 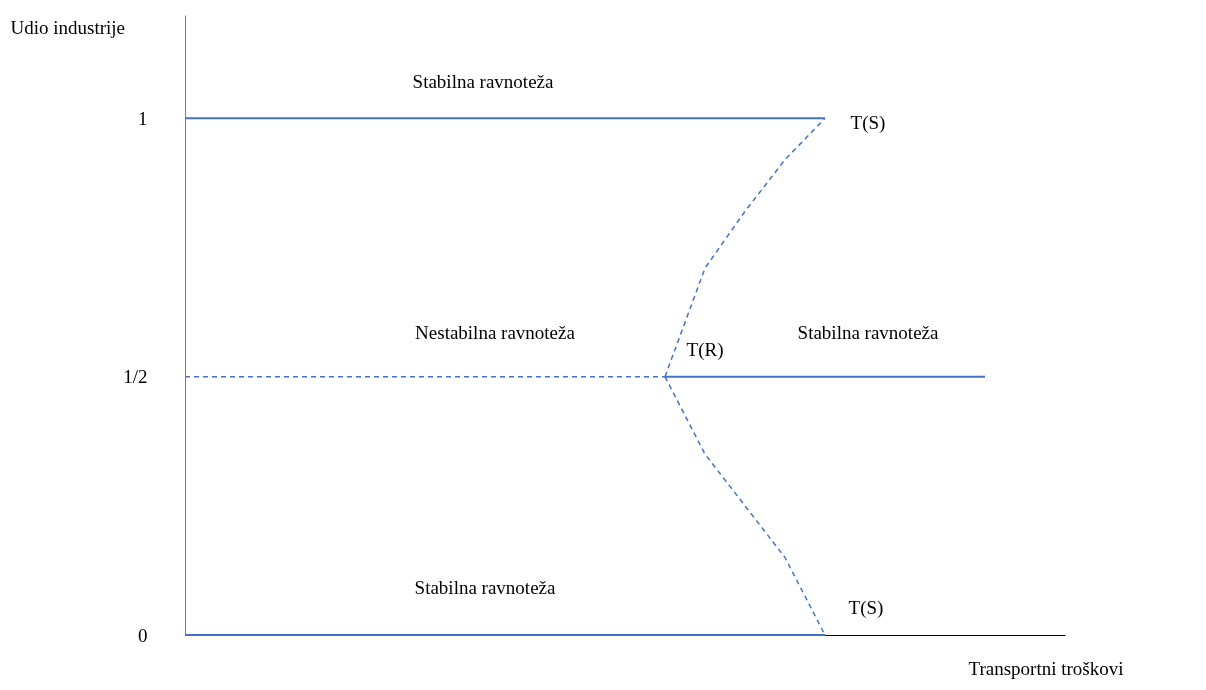 What do you see at coordinates (1046, 668) in the screenshot?
I see `x-axis-title: Transportni troškovi` at bounding box center [1046, 668].